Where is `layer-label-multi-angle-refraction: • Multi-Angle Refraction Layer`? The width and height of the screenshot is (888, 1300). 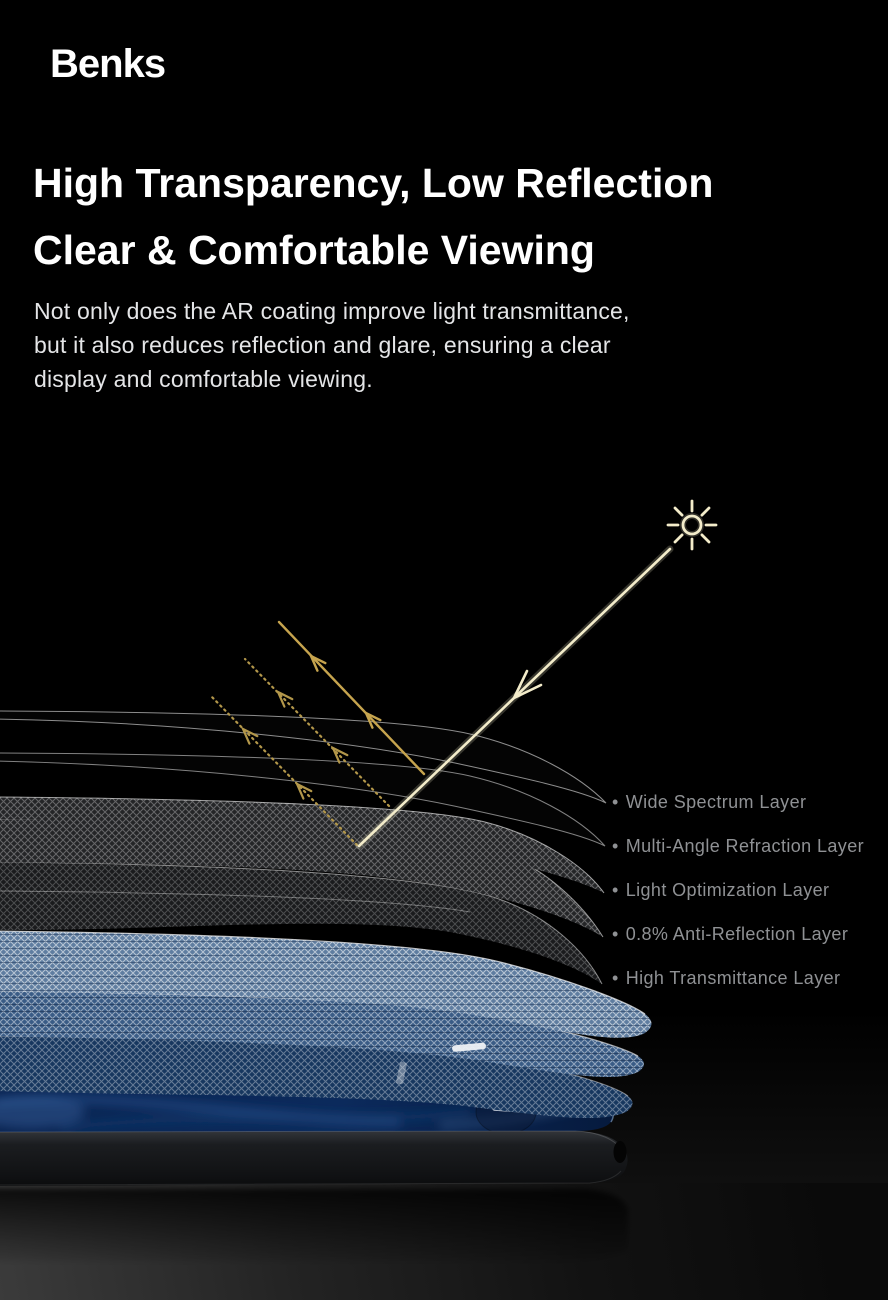 layer-label-multi-angle-refraction: • Multi-Angle Refraction Layer is located at coordinates (738, 846).